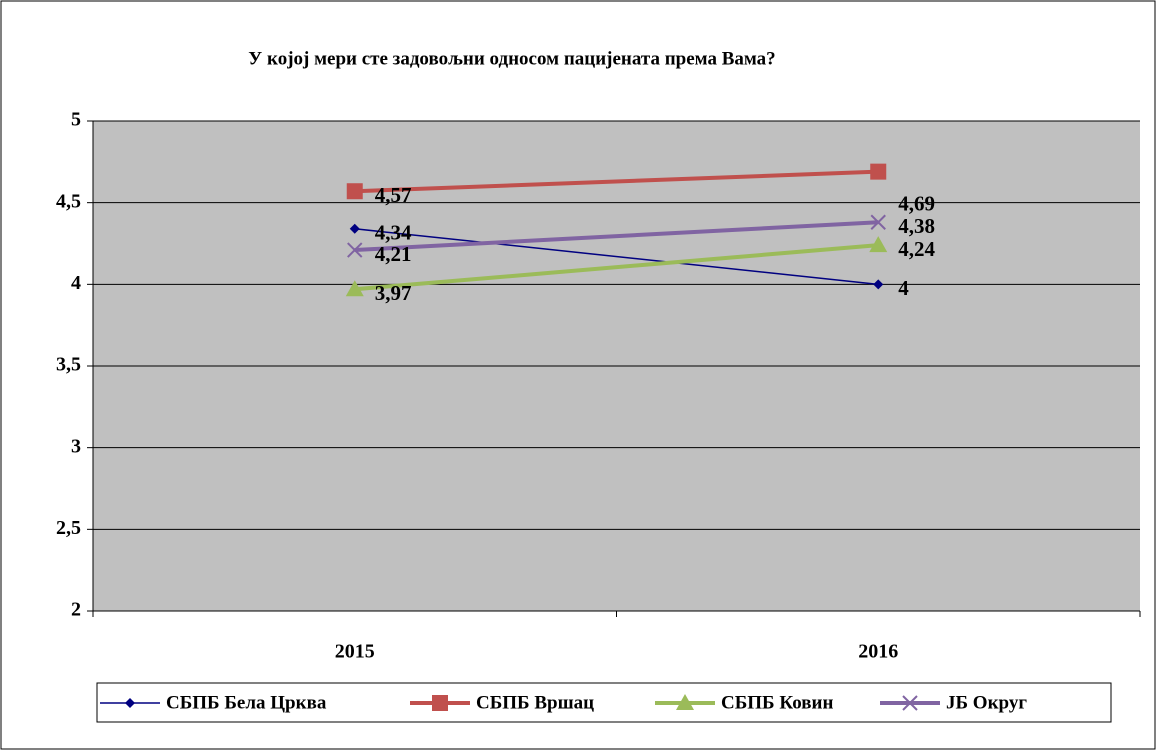 The width and height of the screenshot is (1157, 751). What do you see at coordinates (76, 446) in the screenshot?
I see `y-tick-label: 3` at bounding box center [76, 446].